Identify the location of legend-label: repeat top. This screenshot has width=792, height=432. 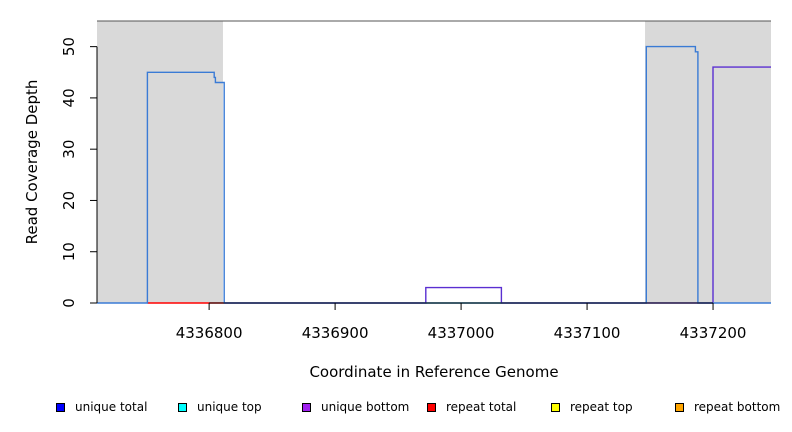
(601, 407).